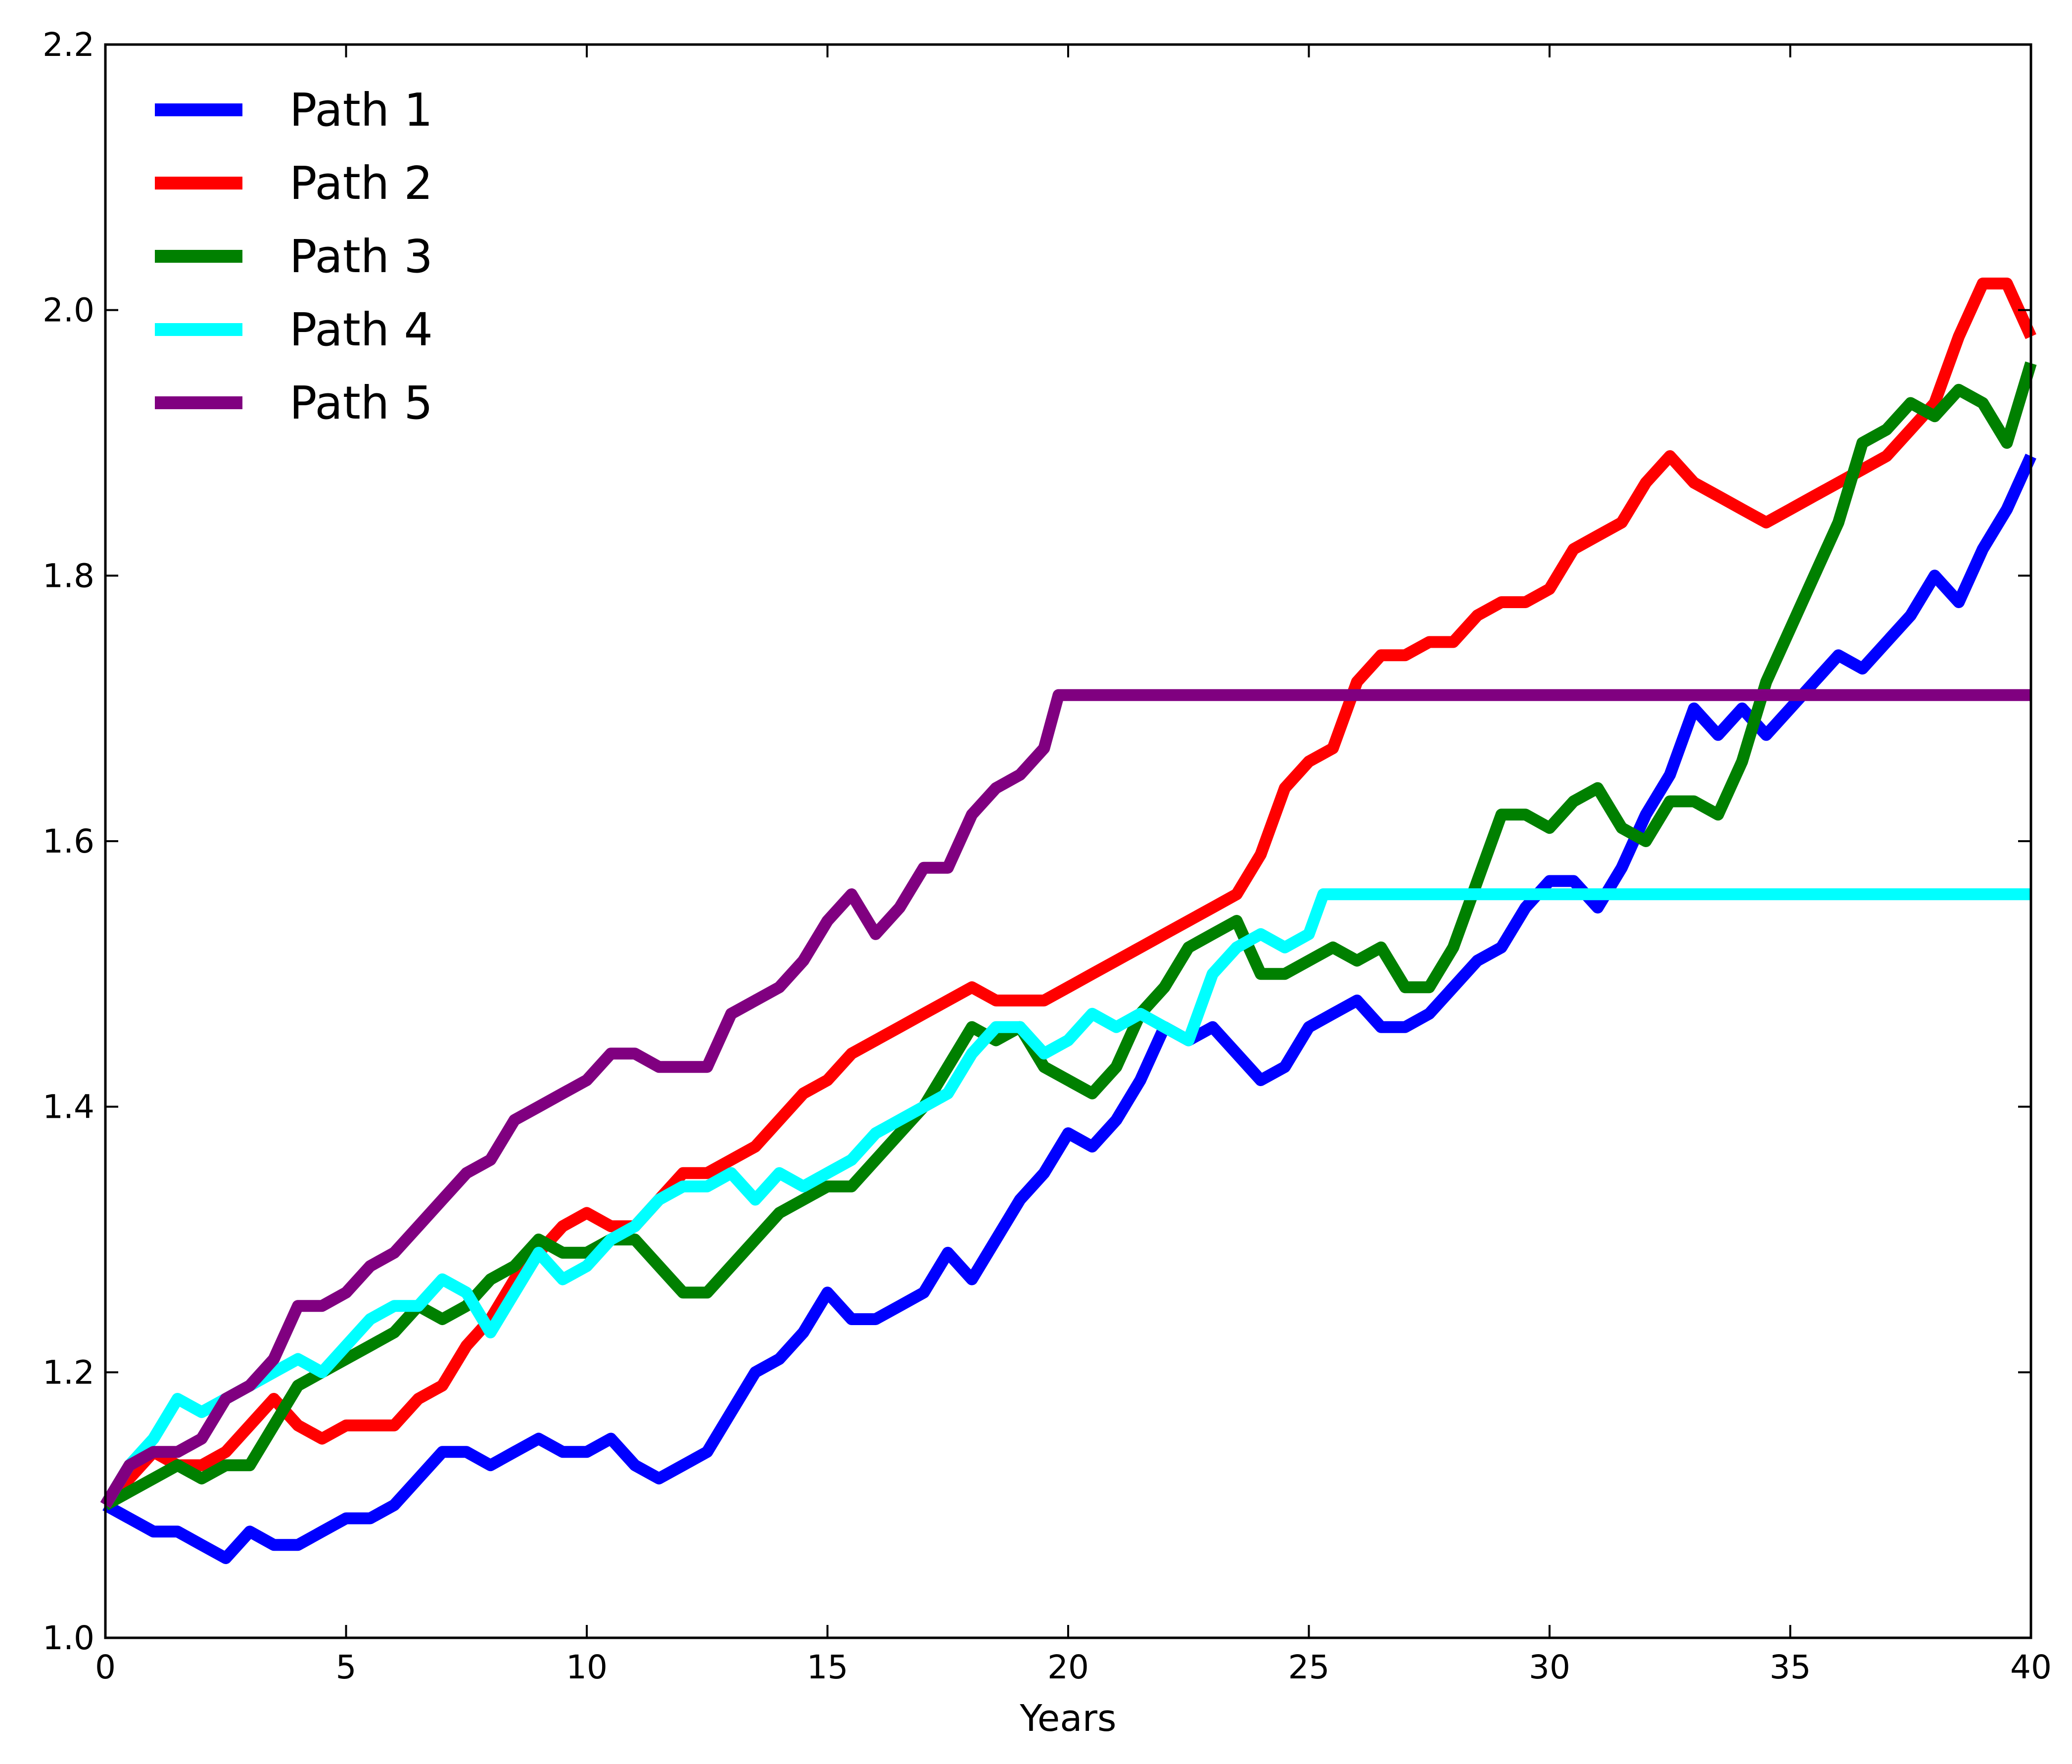  Describe the element at coordinates (361, 111) in the screenshot. I see `legend-label: Path 1` at that location.